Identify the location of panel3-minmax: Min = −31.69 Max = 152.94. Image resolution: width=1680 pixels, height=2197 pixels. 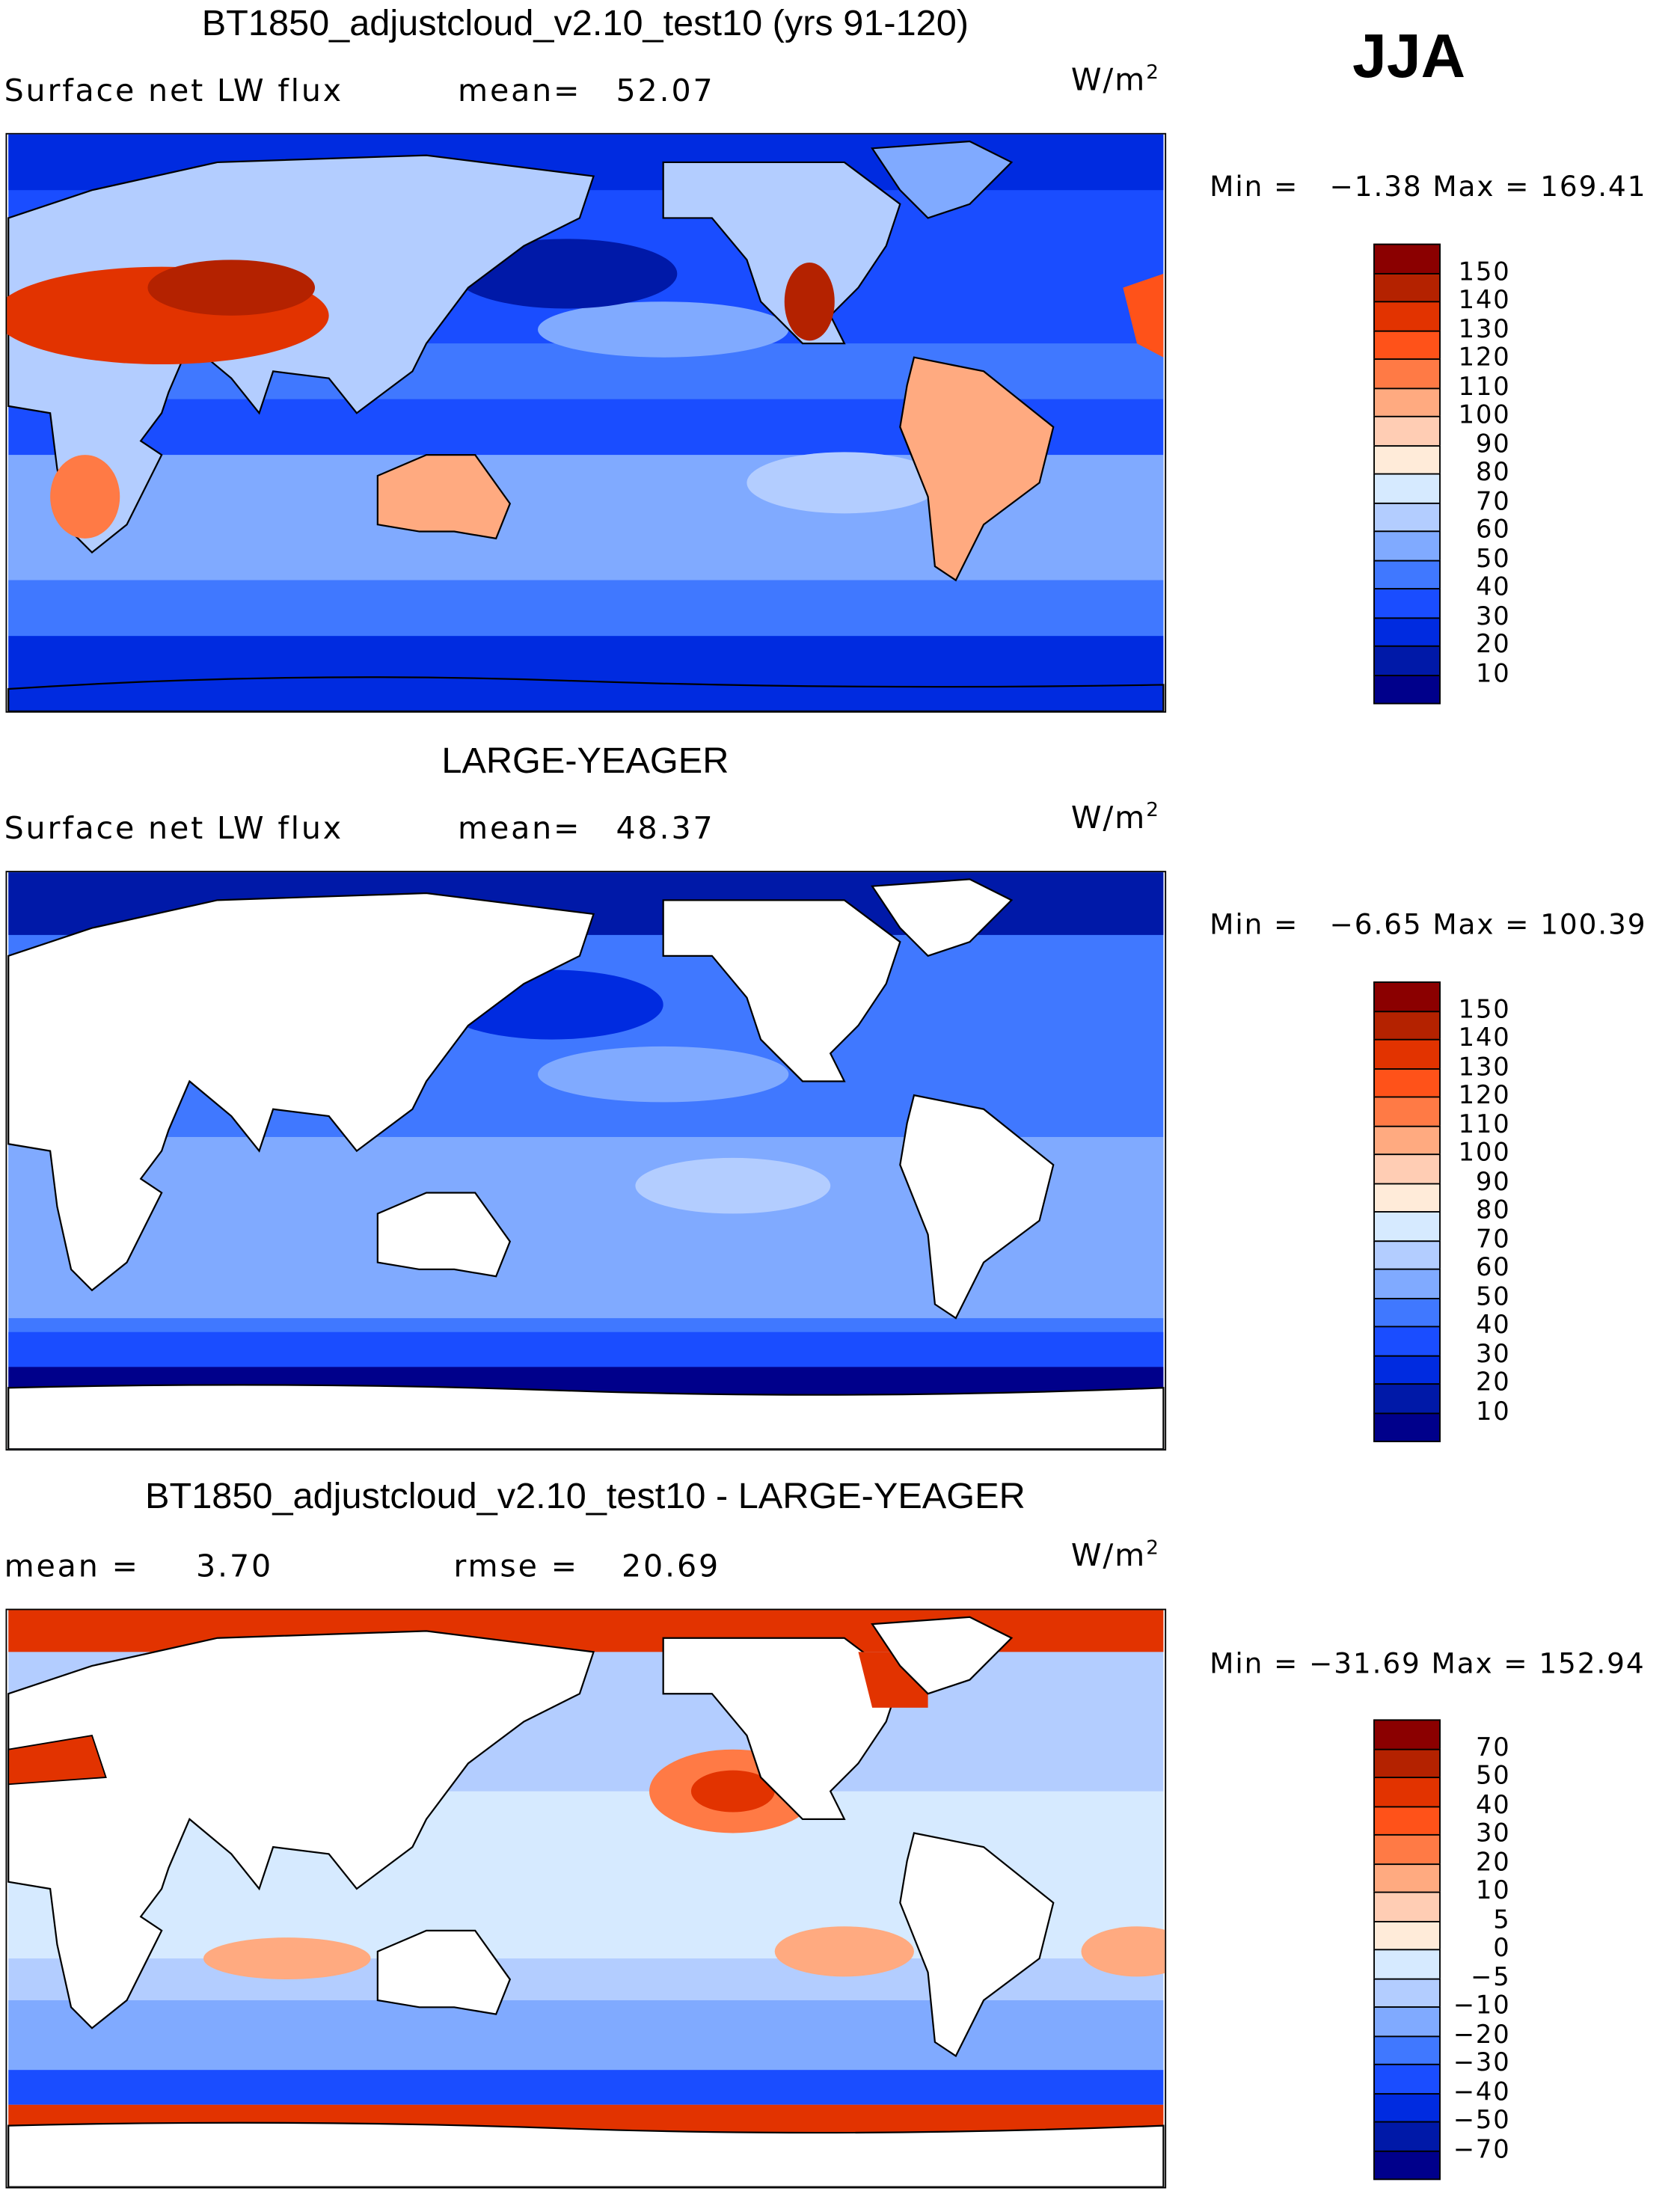
(1427, 1663).